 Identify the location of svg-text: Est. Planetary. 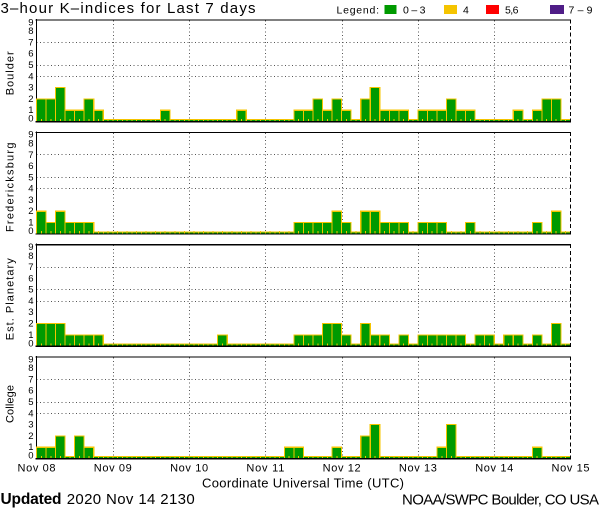
(11, 299).